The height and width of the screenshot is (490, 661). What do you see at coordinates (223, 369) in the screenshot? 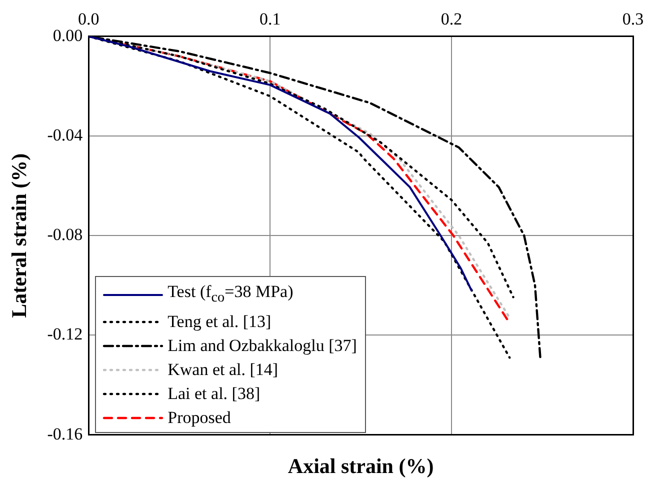
I see `legend-label: Kwan et al. [14]` at bounding box center [223, 369].